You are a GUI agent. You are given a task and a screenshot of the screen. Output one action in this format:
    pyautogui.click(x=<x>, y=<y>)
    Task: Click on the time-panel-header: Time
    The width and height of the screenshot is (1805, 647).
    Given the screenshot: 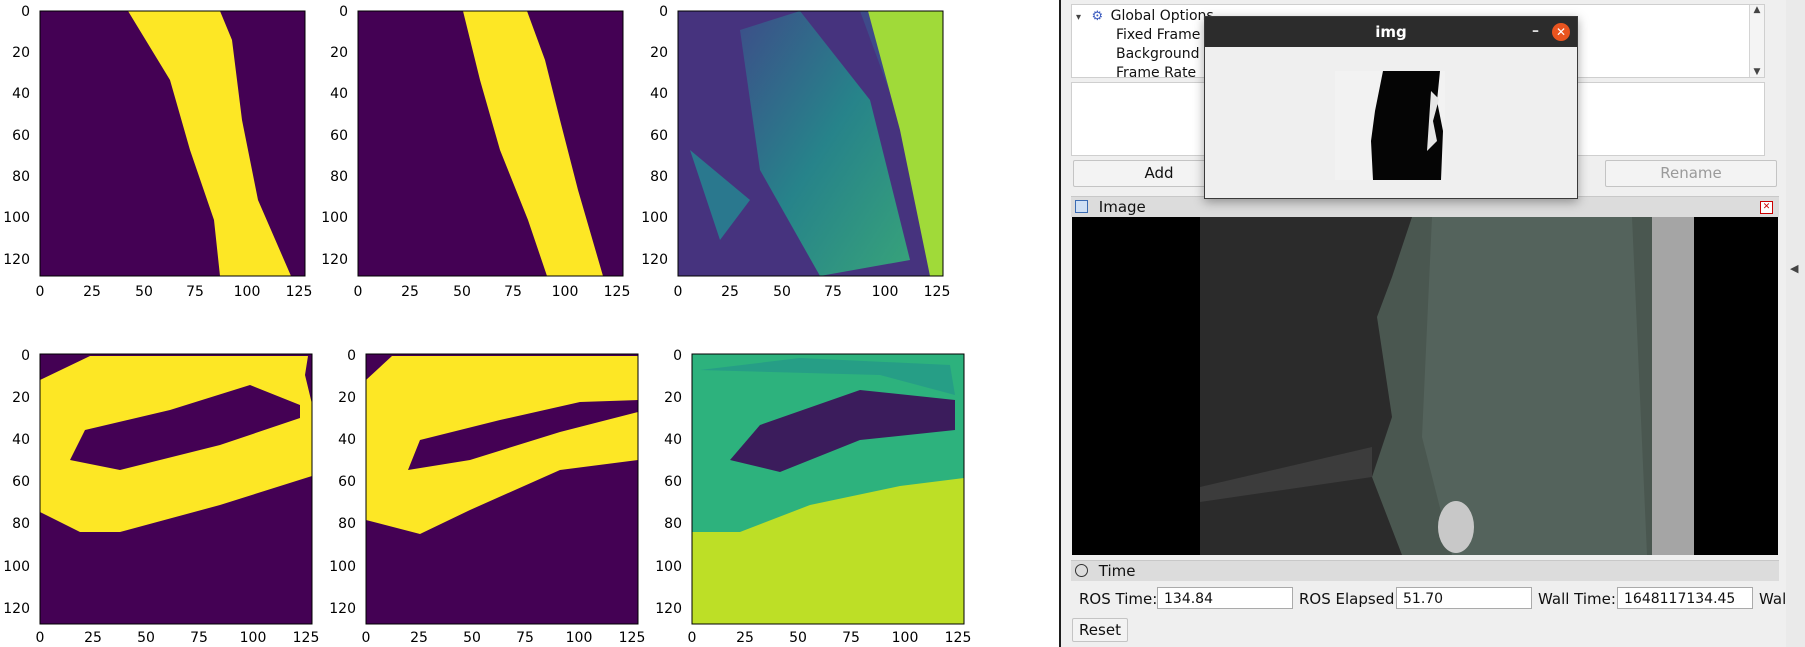 What is the action you would take?
    pyautogui.click(x=1425, y=570)
    